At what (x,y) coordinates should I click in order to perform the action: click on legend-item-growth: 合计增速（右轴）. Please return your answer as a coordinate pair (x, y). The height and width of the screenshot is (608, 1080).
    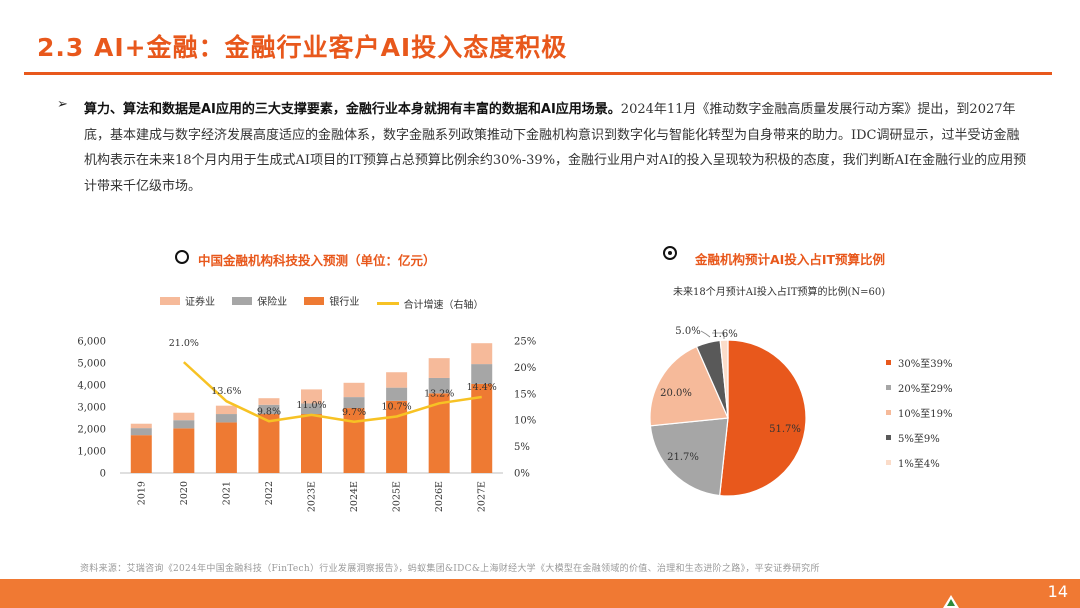
    Looking at the image, I should click on (430, 303).